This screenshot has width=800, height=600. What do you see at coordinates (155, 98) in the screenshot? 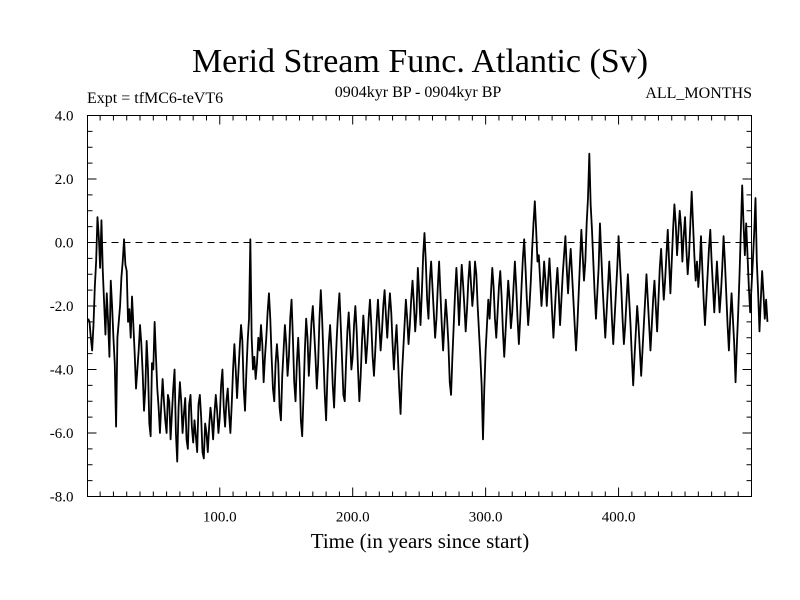
I see `experiment-label: Expt = tfMC6-teVT6` at bounding box center [155, 98].